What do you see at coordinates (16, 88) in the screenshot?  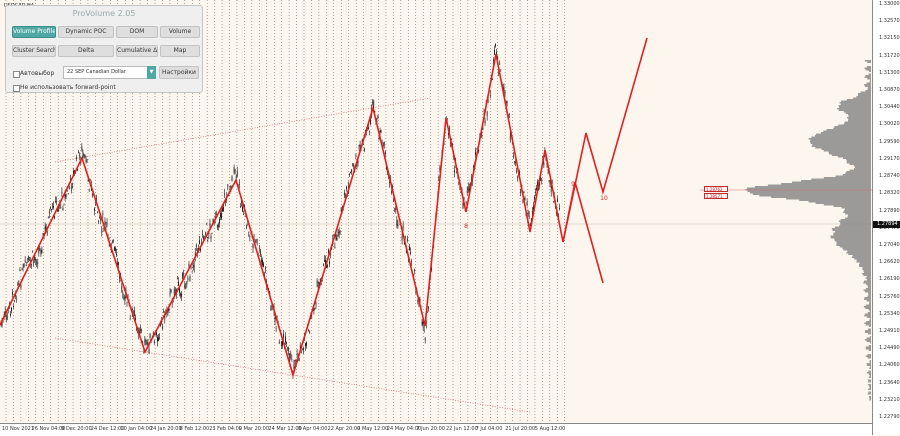 I see `forward-point-checkbox` at bounding box center [16, 88].